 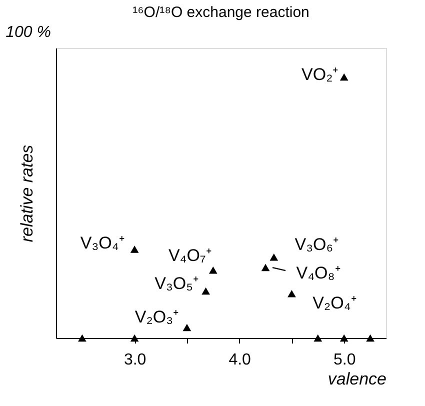 I want to click on x-axis-title: valence, so click(x=357, y=379).